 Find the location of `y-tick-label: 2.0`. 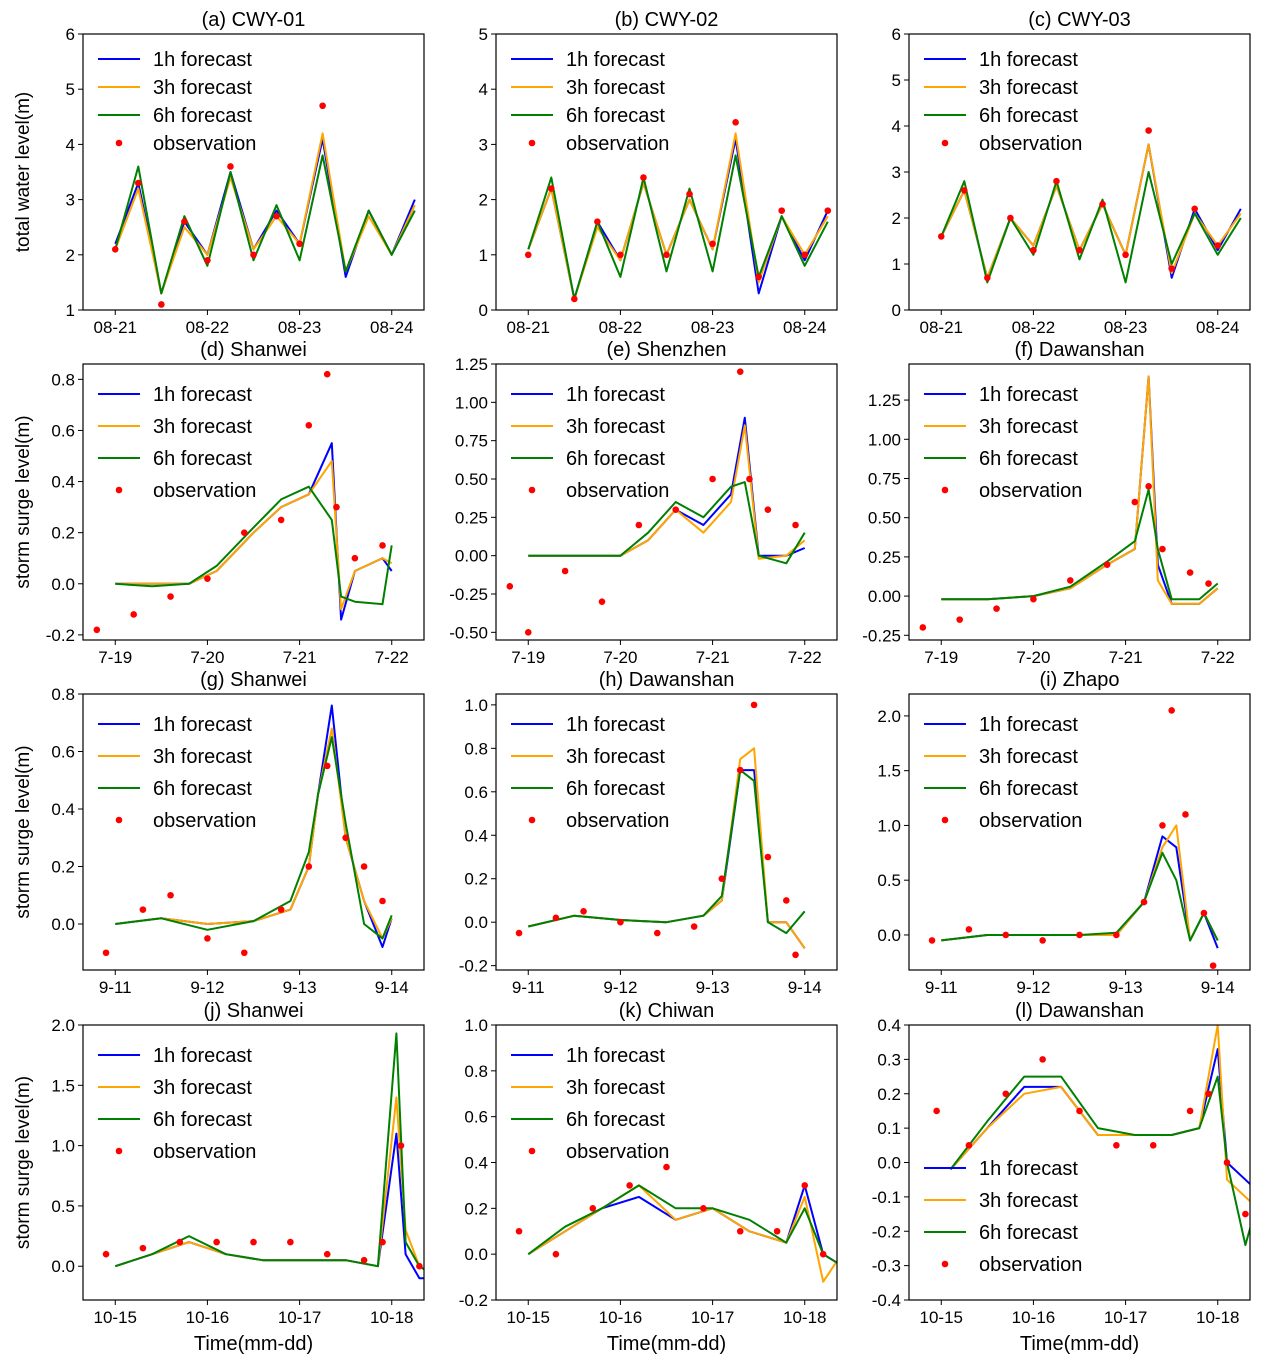

y-tick-label: 2.0 is located at coordinates (889, 716).